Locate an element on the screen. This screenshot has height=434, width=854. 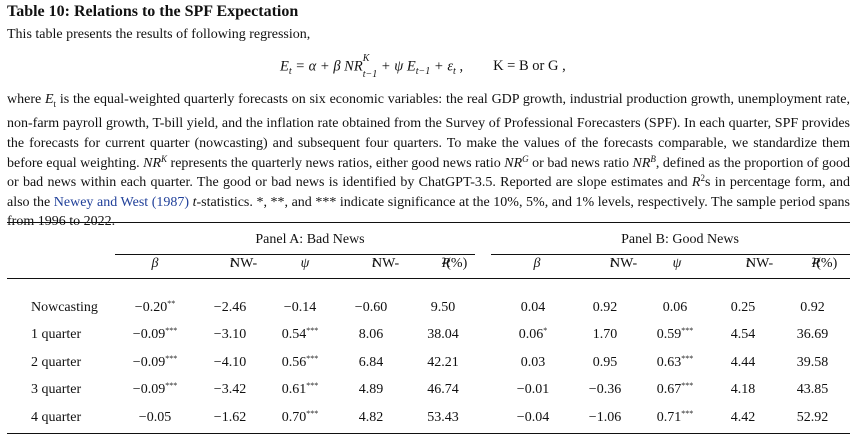
col-header: ψ is located at coordinates (677, 263).